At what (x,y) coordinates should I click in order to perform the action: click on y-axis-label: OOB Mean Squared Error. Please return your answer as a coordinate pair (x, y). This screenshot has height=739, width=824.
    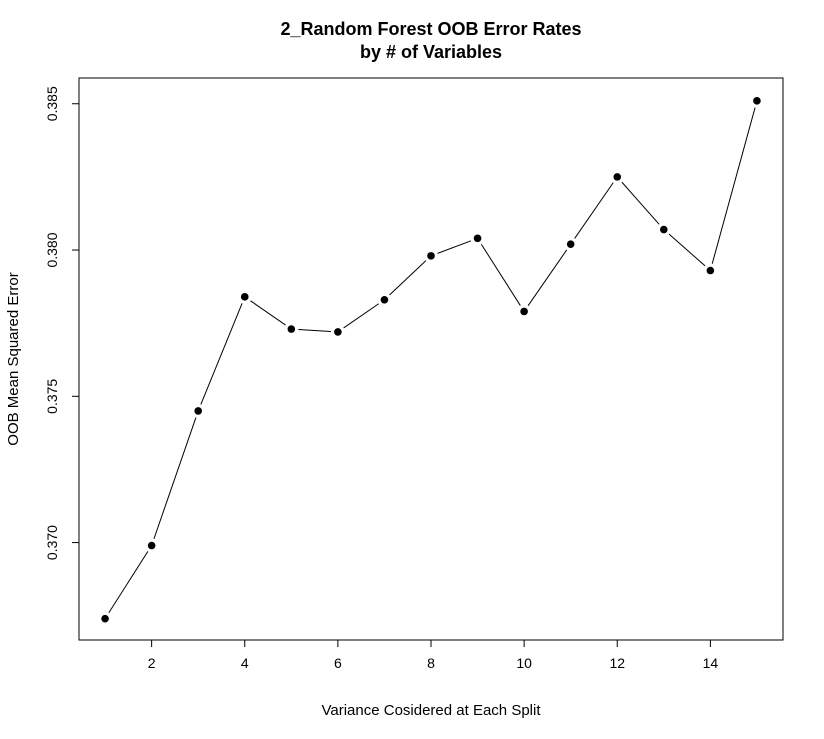
    Looking at the image, I should click on (13, 358).